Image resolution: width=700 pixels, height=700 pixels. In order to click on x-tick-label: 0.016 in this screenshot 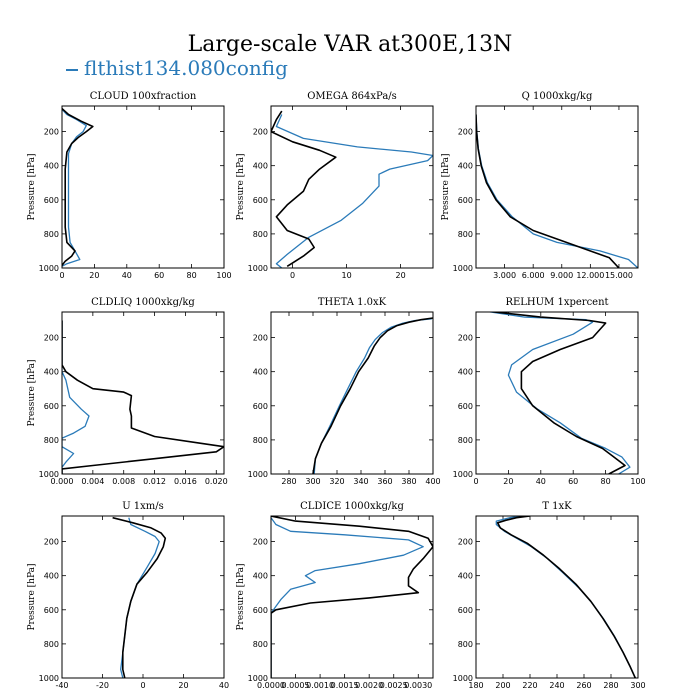, I will do `click(185, 481)`.